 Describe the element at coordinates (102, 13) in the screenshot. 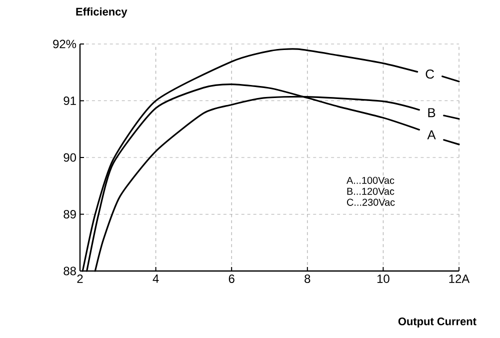

I see `y-axis-title: Efficiency` at that location.